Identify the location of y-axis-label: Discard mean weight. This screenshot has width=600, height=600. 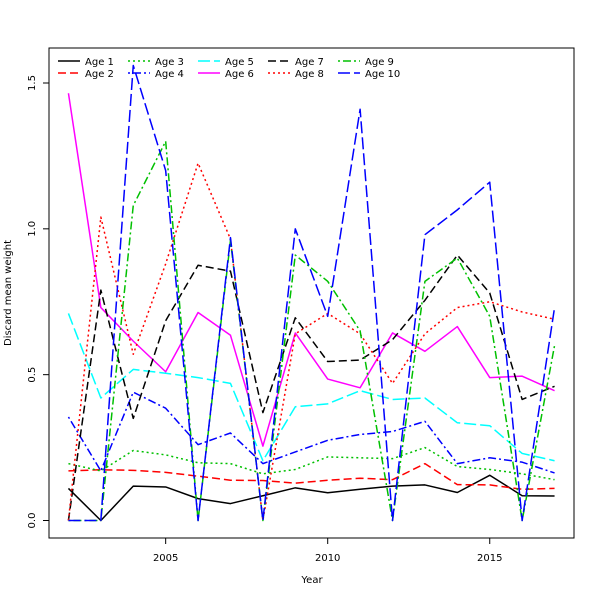
(8, 293).